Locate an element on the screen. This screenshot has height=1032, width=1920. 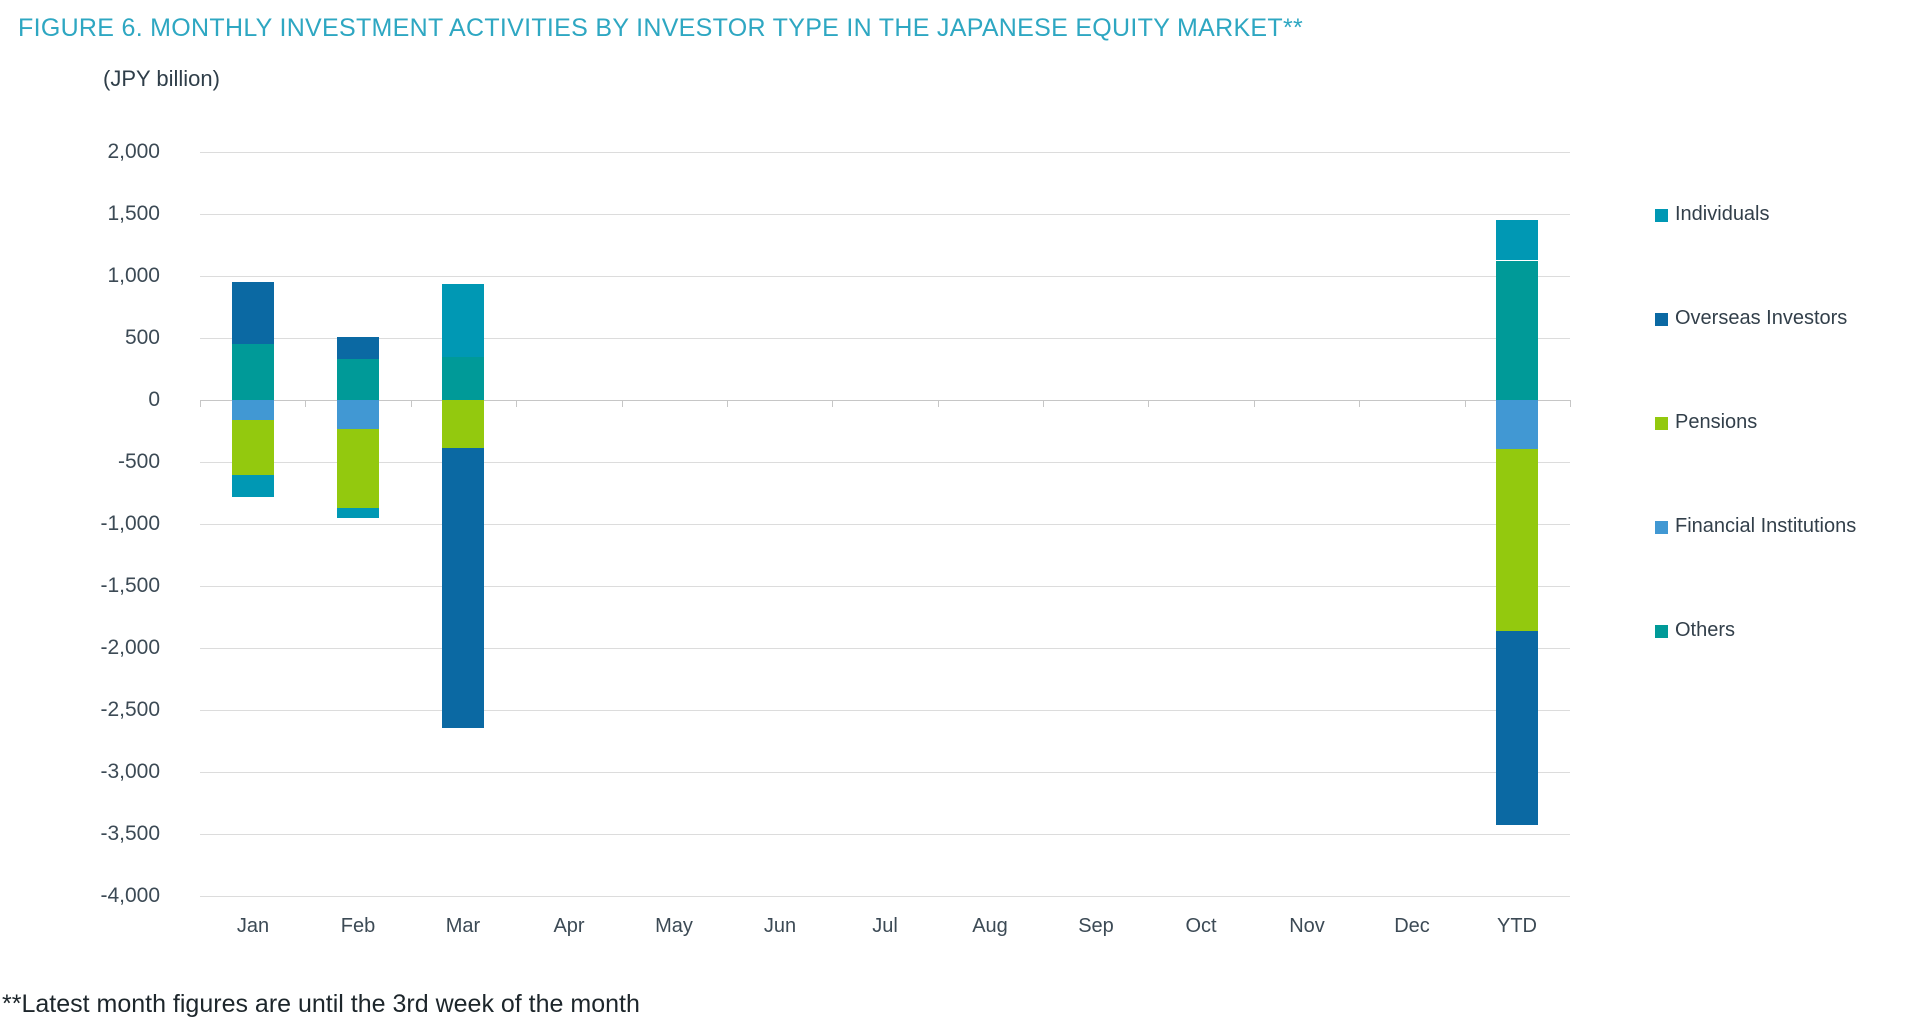
legend-item-overseas-investors: Overseas Investors is located at coordinates (1751, 319).